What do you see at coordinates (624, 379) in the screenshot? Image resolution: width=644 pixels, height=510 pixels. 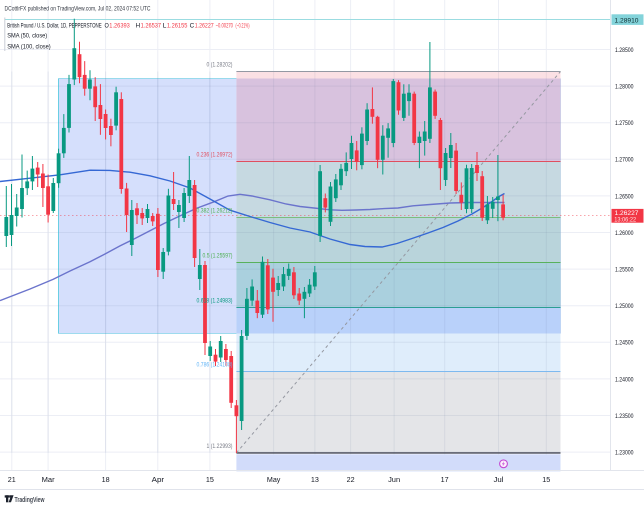 I see `svg-text: 1.24000` at bounding box center [624, 379].